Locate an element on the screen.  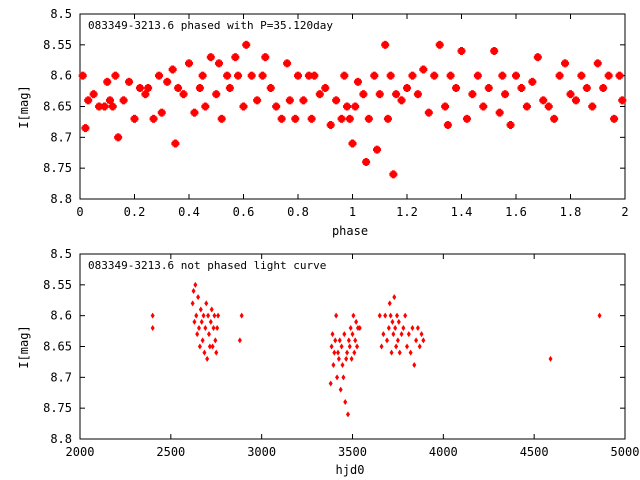
x-tick-label: 1 is located at coordinates (352, 212).